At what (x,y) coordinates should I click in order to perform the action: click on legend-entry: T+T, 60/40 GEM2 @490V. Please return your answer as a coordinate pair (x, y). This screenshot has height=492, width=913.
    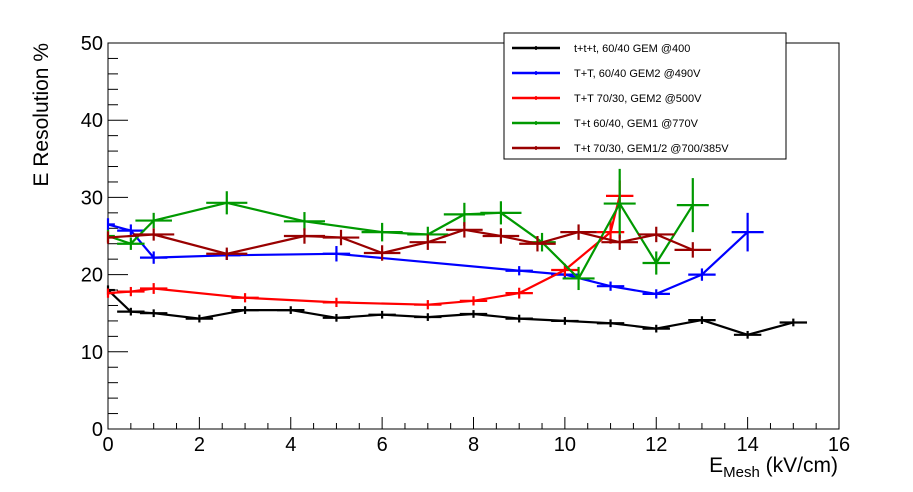
    Looking at the image, I should click on (606, 74).